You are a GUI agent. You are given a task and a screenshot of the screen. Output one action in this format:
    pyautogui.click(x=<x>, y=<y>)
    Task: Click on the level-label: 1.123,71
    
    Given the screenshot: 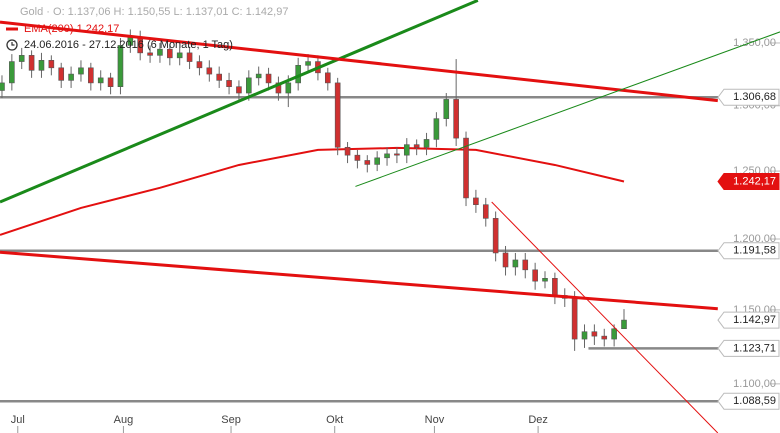 What is the action you would take?
    pyautogui.click(x=754, y=348)
    